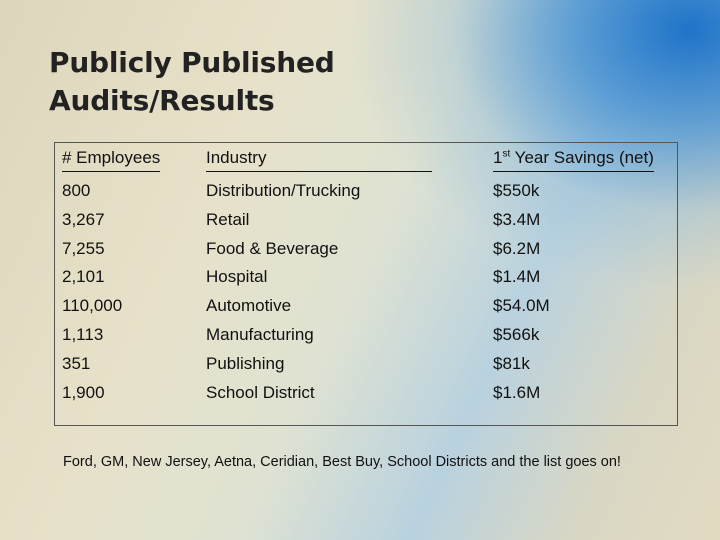 The height and width of the screenshot is (540, 720). I want to click on employees-header: # Employees, so click(111, 159).